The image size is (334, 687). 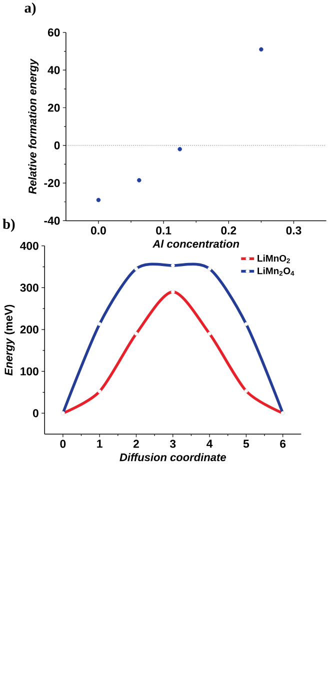 What do you see at coordinates (173, 444) in the screenshot?
I see `x-tick-label: 3` at bounding box center [173, 444].